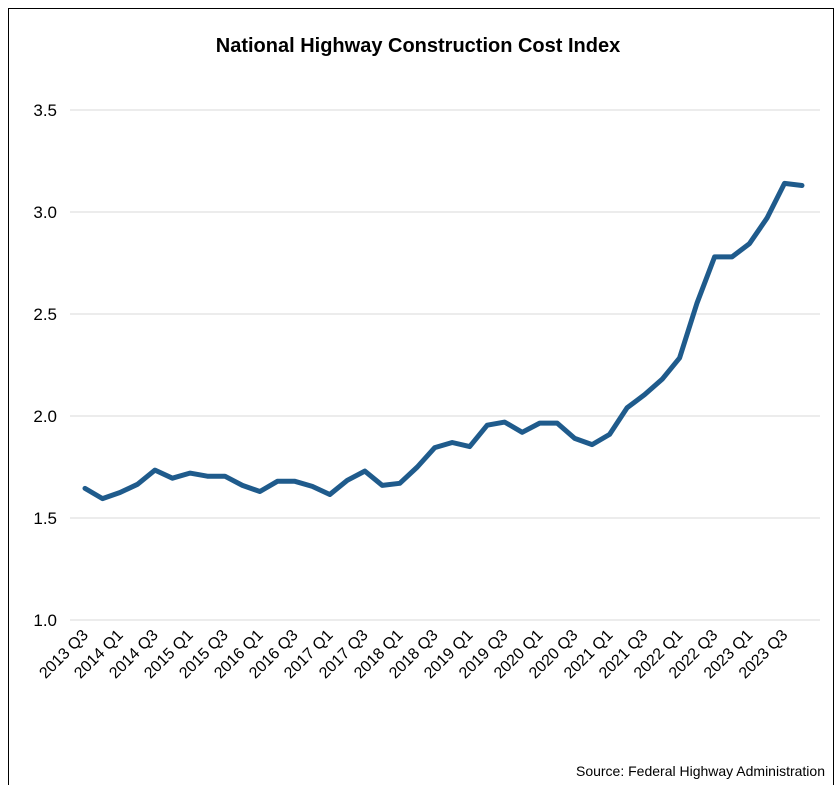 The width and height of the screenshot is (836, 785). What do you see at coordinates (700, 771) in the screenshot?
I see `source-note: Source: Federal Highway Administration` at bounding box center [700, 771].